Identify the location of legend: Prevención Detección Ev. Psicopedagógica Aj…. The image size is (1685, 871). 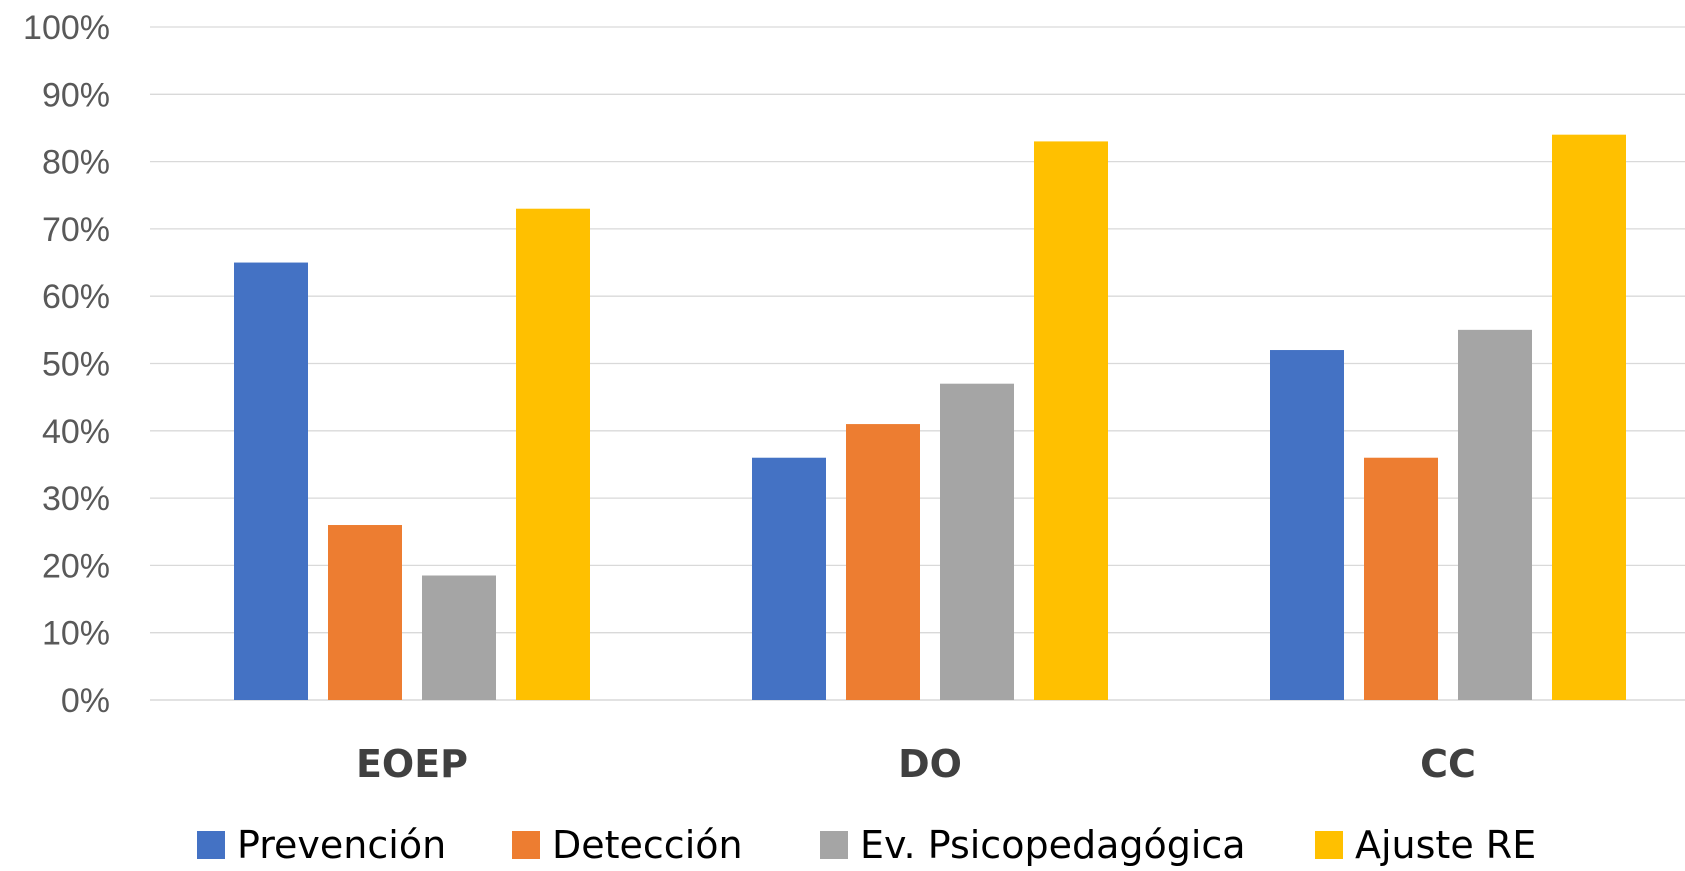
(866, 845).